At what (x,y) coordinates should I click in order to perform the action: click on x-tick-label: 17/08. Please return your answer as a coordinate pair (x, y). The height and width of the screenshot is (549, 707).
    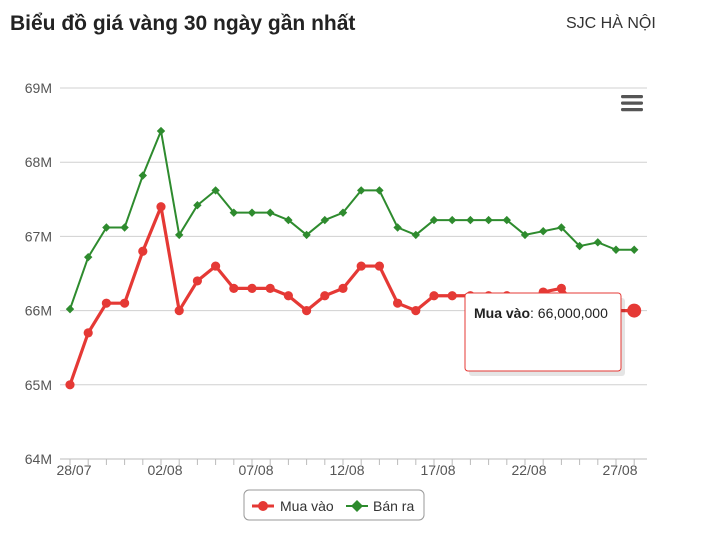
    Looking at the image, I should click on (437, 470).